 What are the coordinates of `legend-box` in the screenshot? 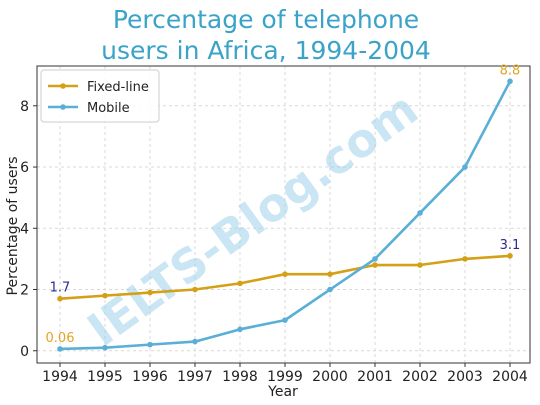 It's located at (100, 96).